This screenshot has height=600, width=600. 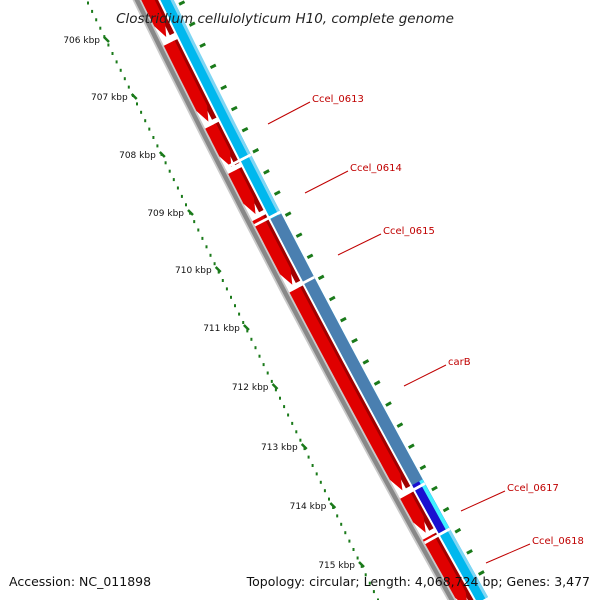 What do you see at coordinates (81, 41) in the screenshot?
I see `ruler-tick-label: 706 kbp` at bounding box center [81, 41].